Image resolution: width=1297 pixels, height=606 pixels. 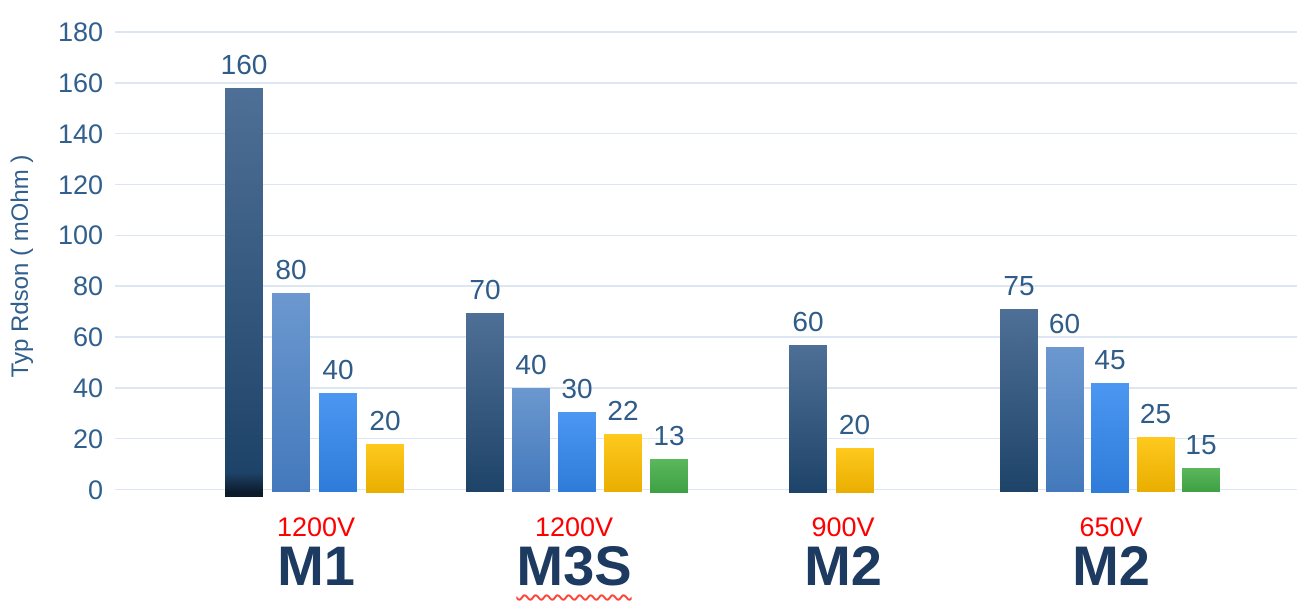 I want to click on bar-m2-650v-bright-blue, so click(x=1110, y=437).